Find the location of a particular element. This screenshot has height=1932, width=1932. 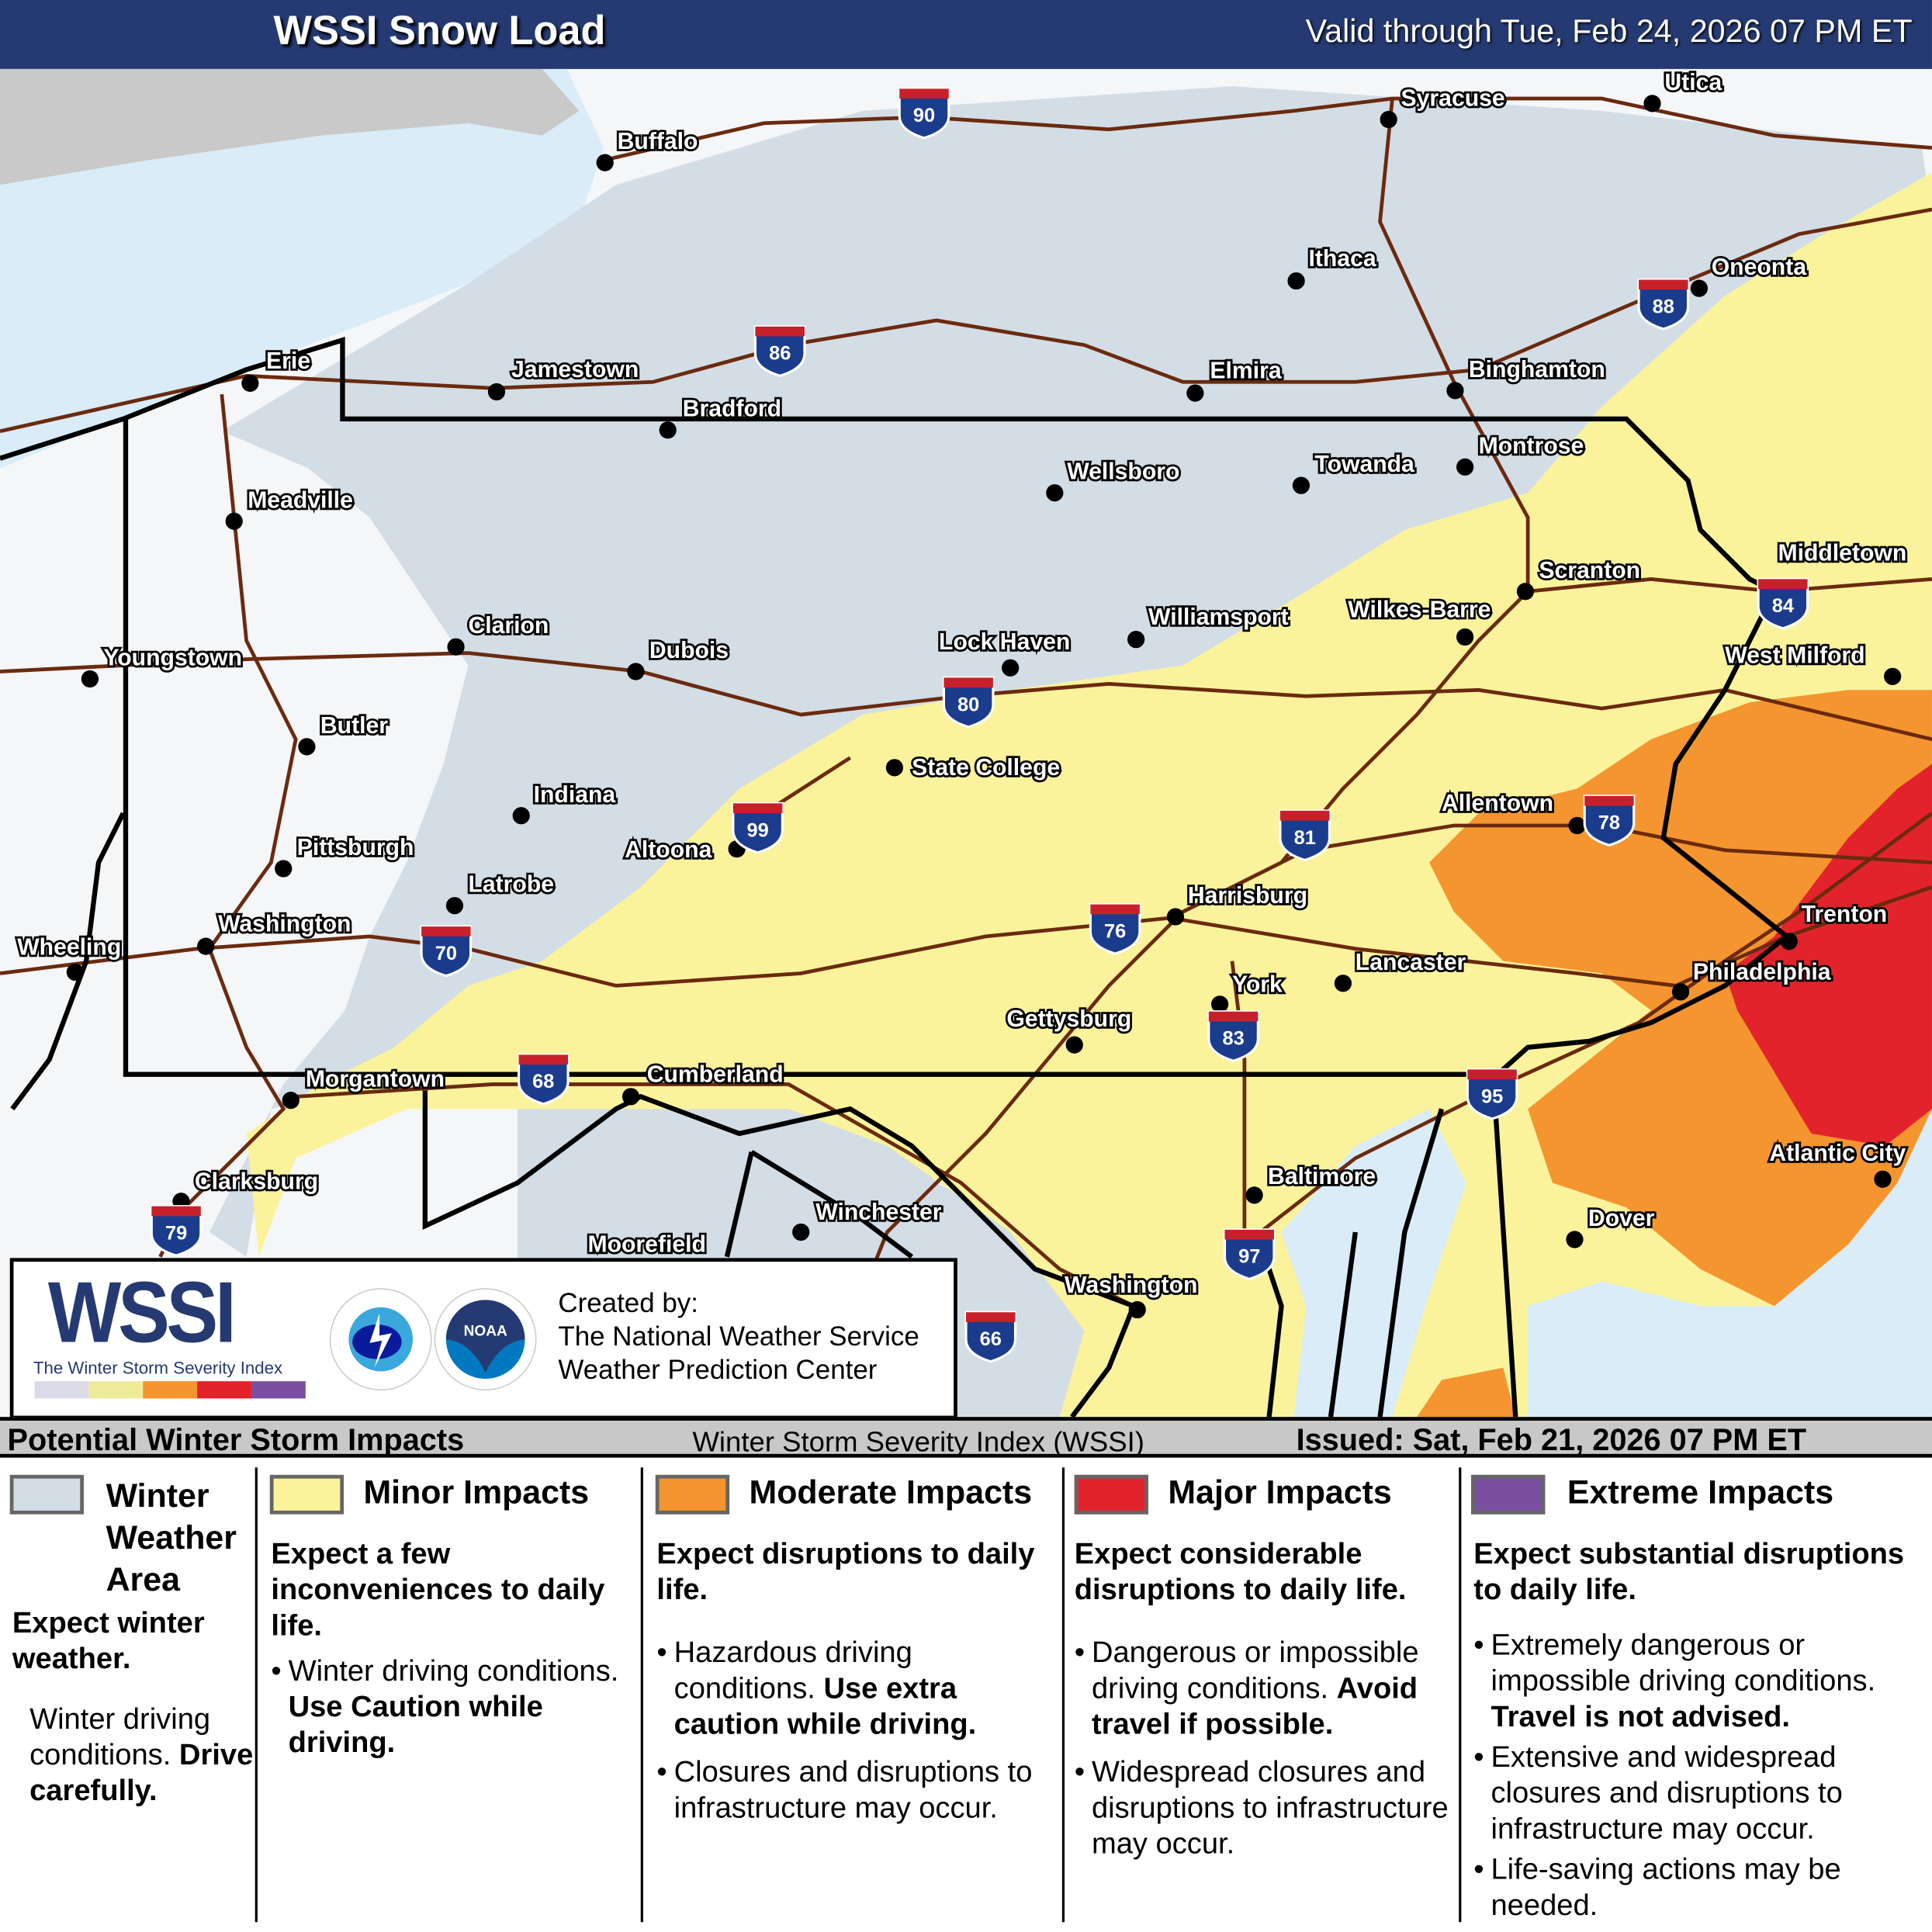

svg-text: 80 is located at coordinates (968, 704).